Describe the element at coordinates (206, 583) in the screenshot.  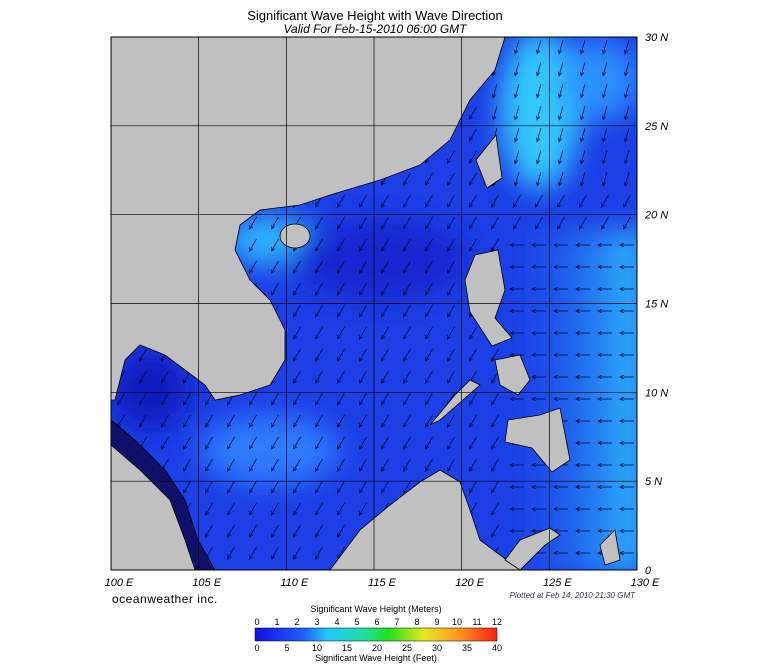
I see `longitude-label: 105 E` at that location.